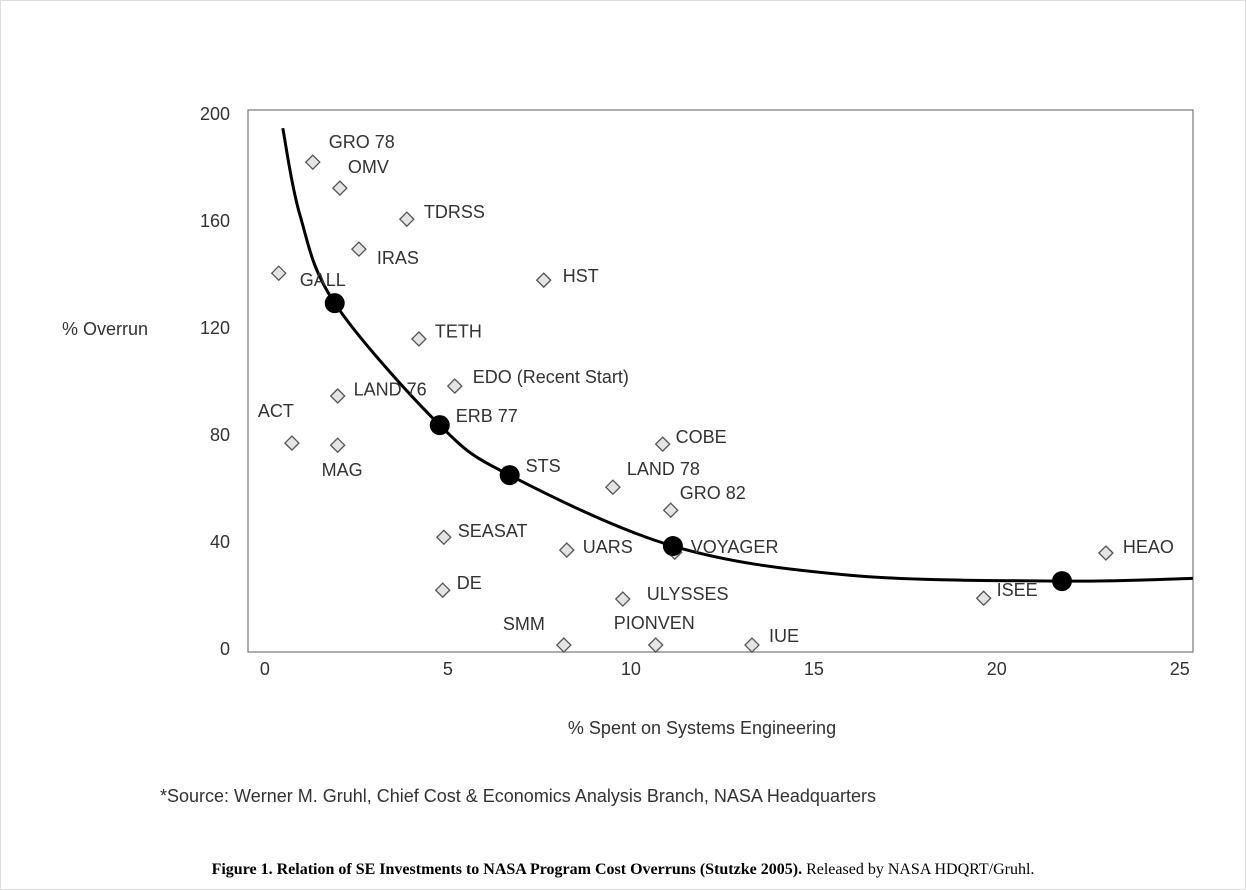  What do you see at coordinates (701, 437) in the screenshot?
I see `point-label: COBE` at bounding box center [701, 437].